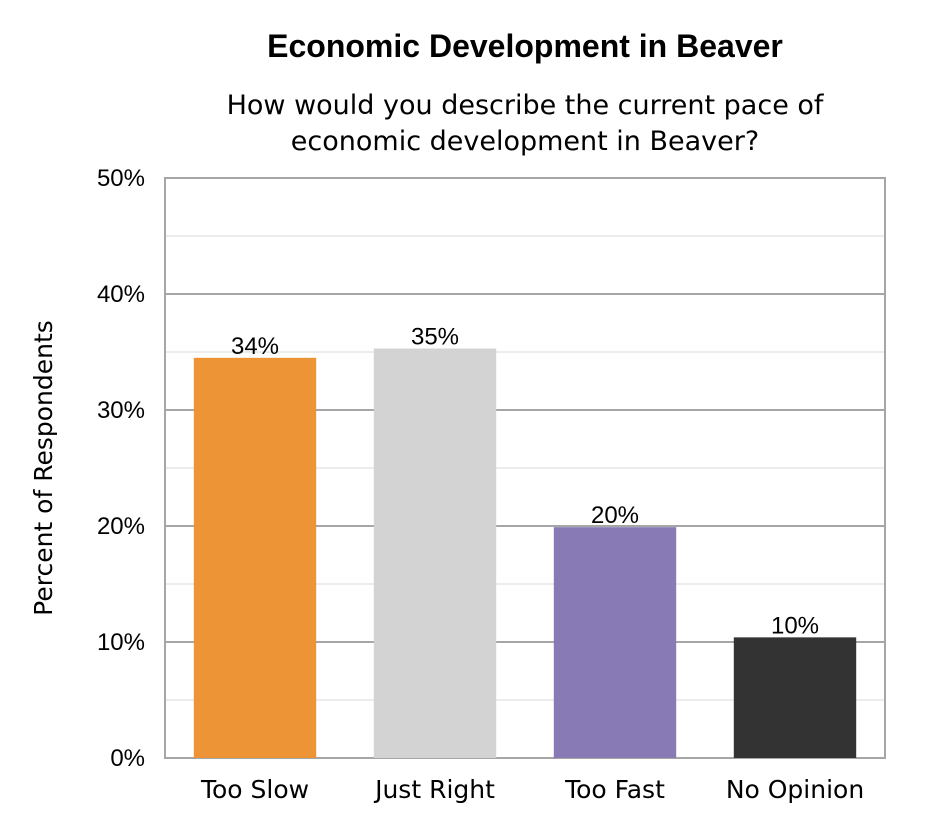  What do you see at coordinates (121, 294) in the screenshot?
I see `y-tick-label: 40%` at bounding box center [121, 294].